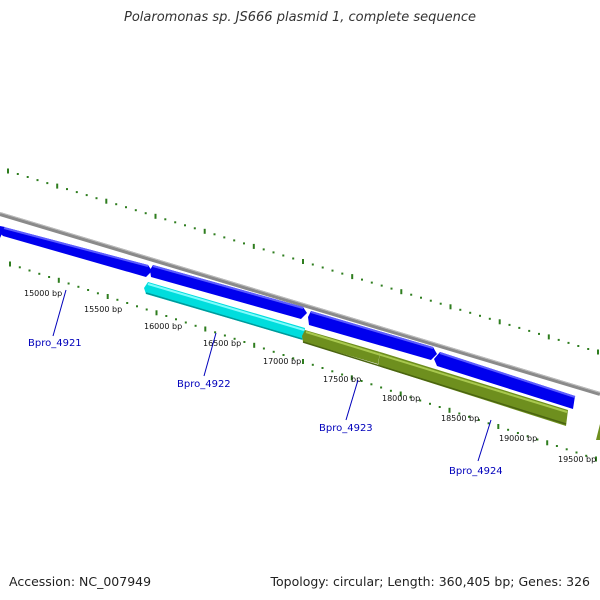 Image resolution: width=600 pixels, height=600 pixels. Describe the element at coordinates (401, 398) in the screenshot. I see `bp-label: 18000 bp` at that location.